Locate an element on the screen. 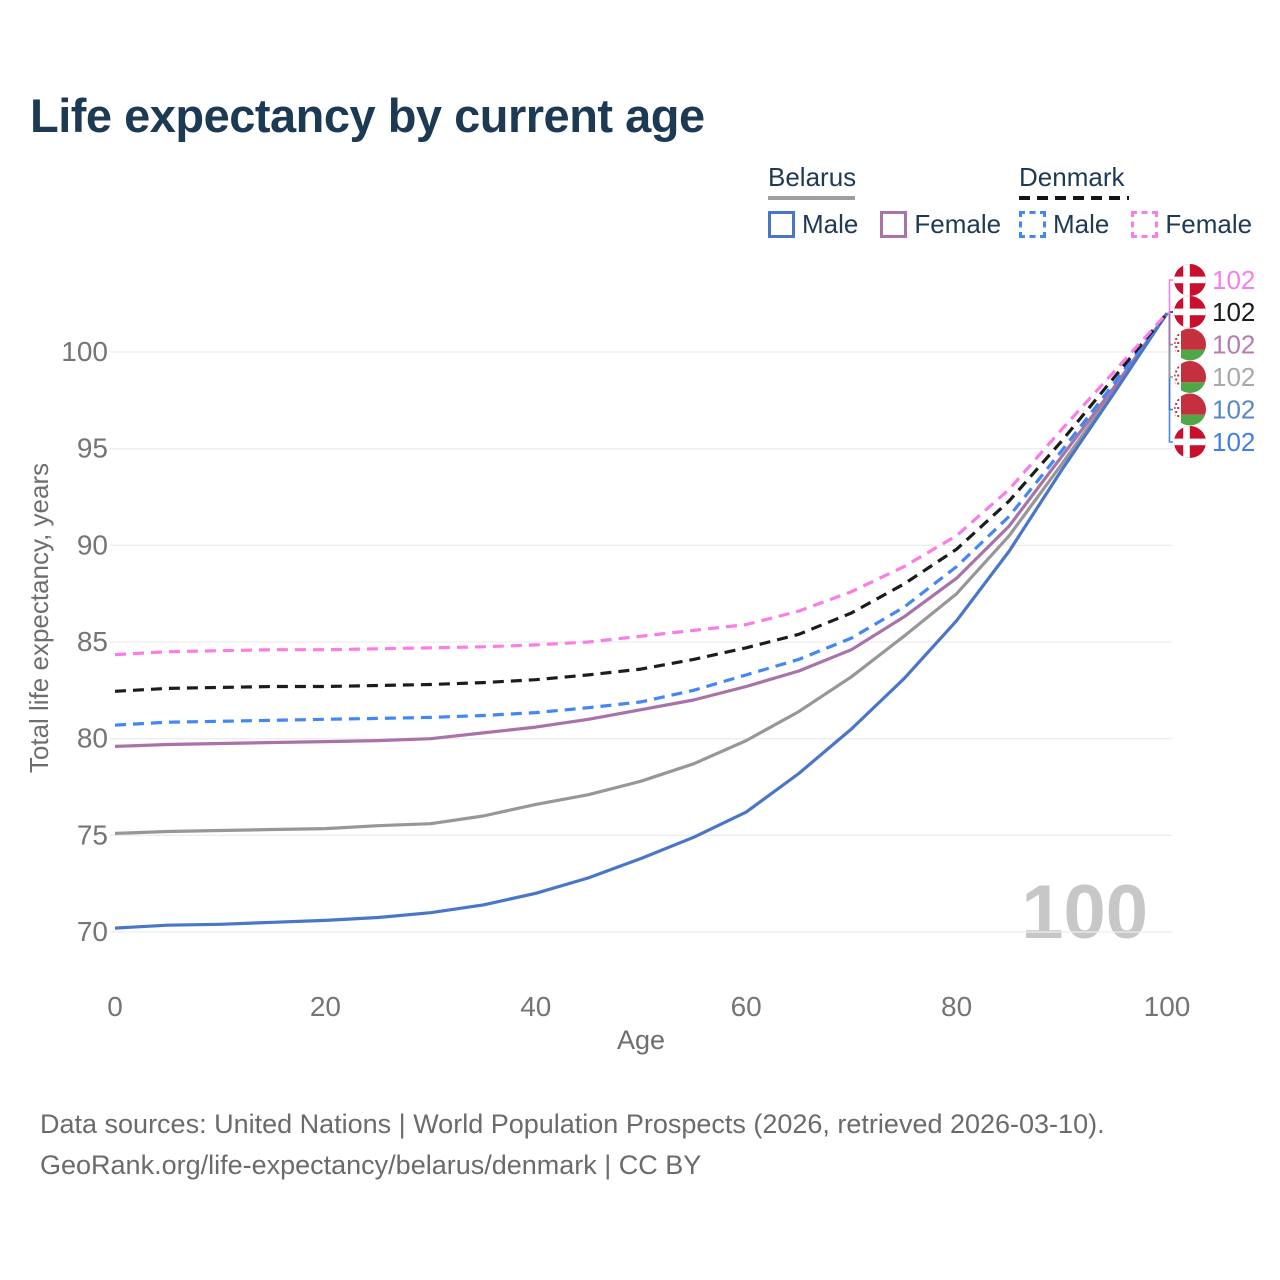  end-value-label-denmark_male: 102 is located at coordinates (1233, 442).